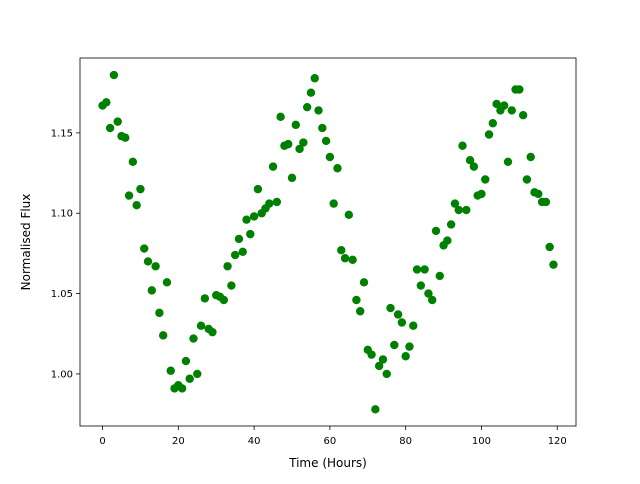 This screenshot has height=484, width=640. What do you see at coordinates (62, 214) in the screenshot?
I see `y-tick-label: 1.10` at bounding box center [62, 214].